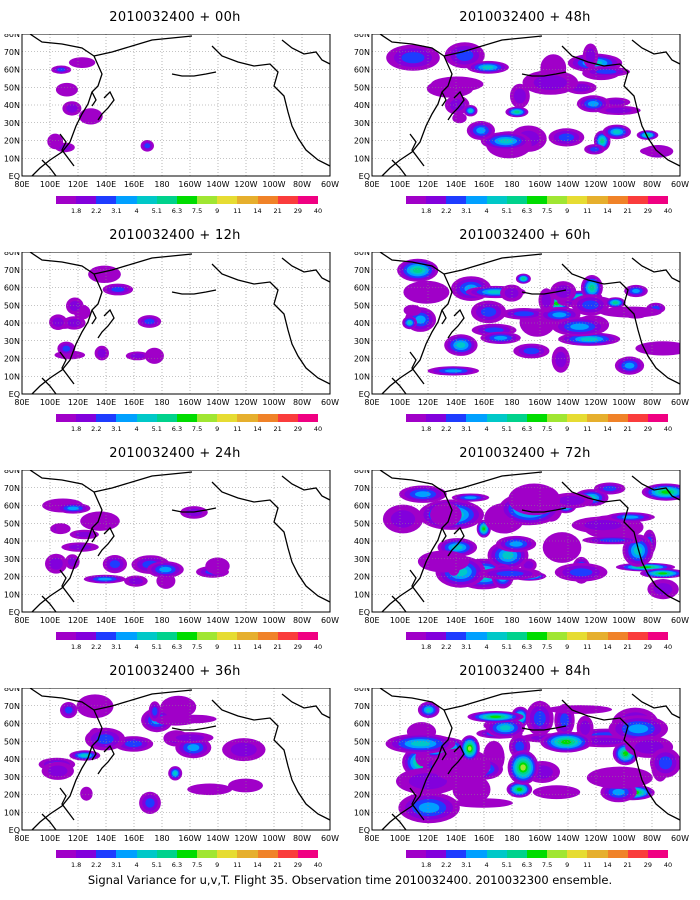 This screenshot has height=900, width=700. Describe the element at coordinates (106, 838) in the screenshot. I see `x-tick-label: 140E` at that location.